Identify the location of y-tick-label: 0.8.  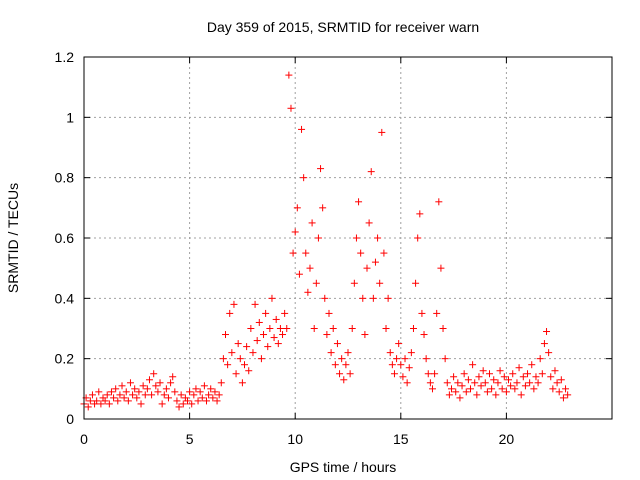
(65, 178).